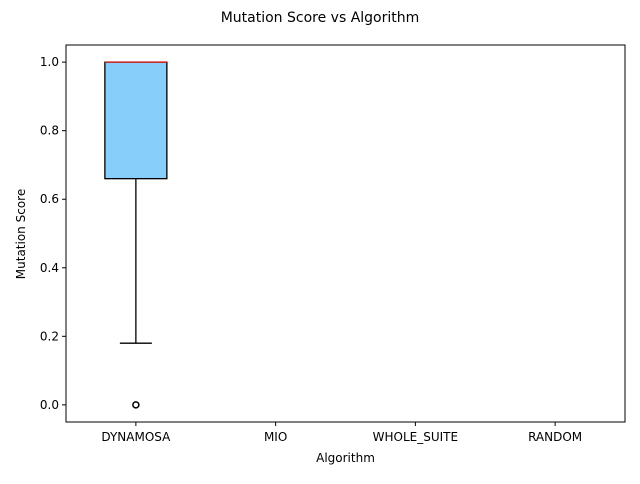 The height and width of the screenshot is (484, 640). What do you see at coordinates (345, 458) in the screenshot?
I see `x-axis-label: Algorithm` at bounding box center [345, 458].